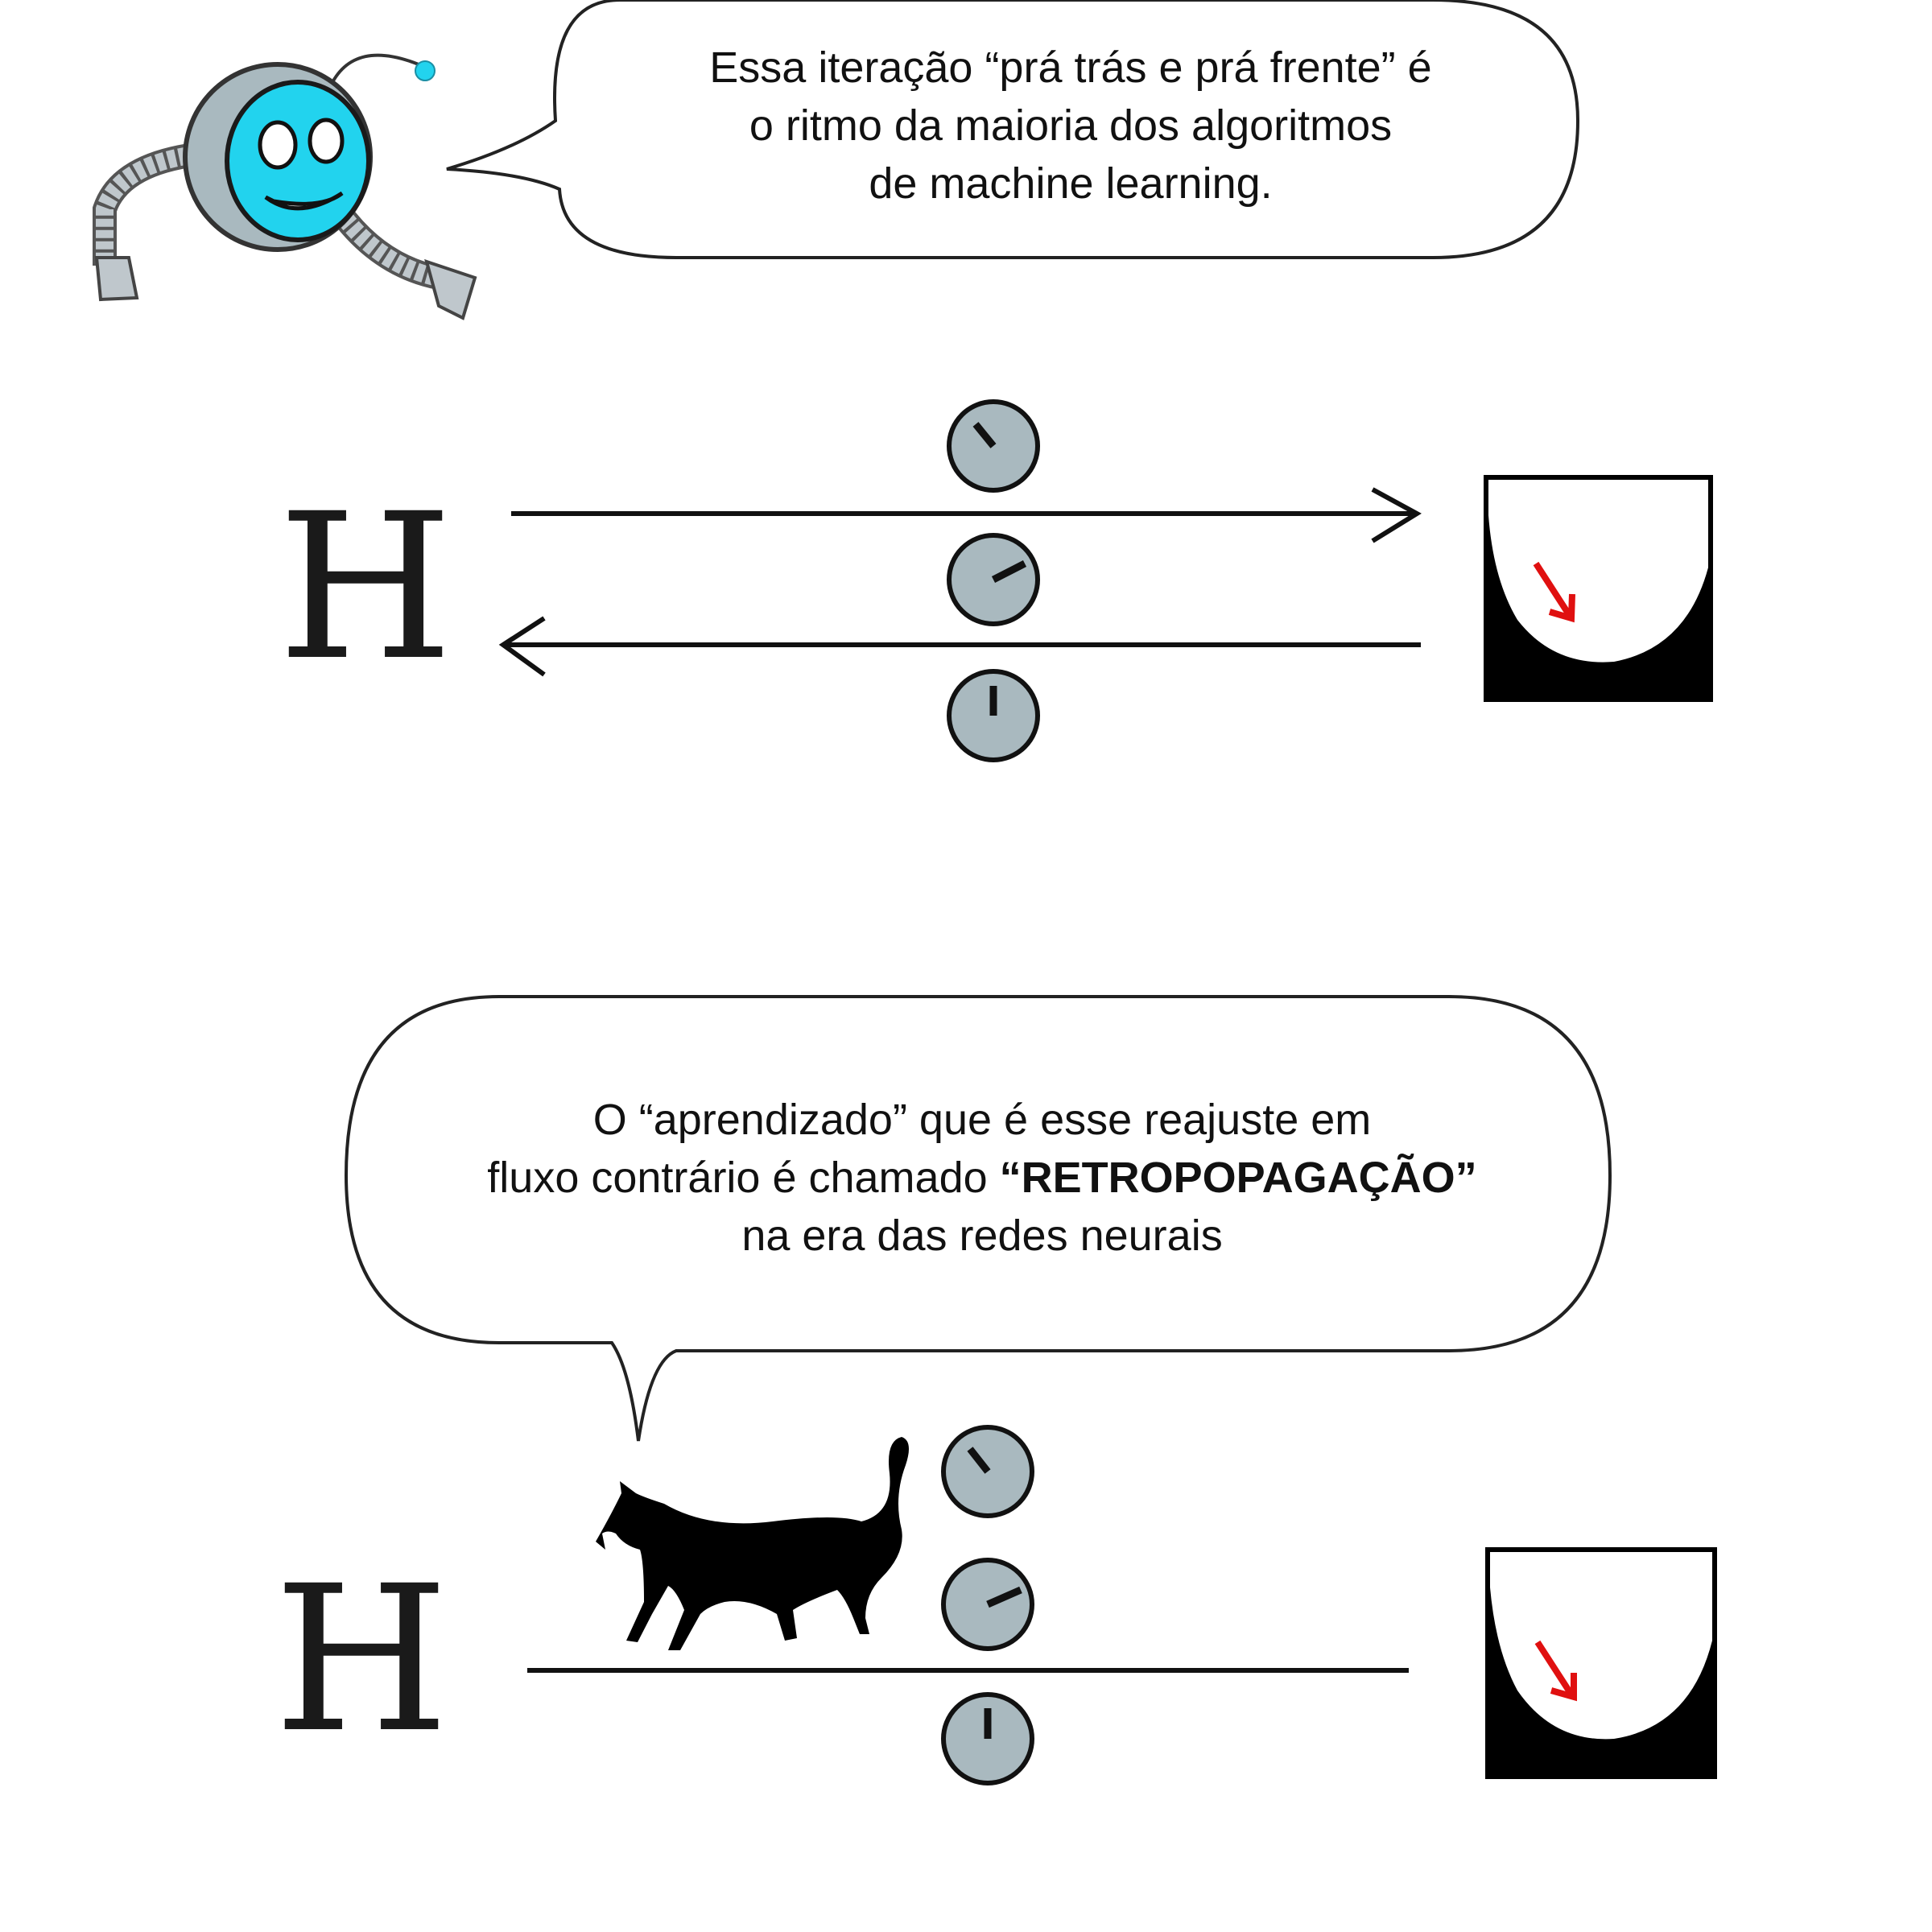  What do you see at coordinates (987, 1471) in the screenshot?
I see `dial-4-icon` at bounding box center [987, 1471].